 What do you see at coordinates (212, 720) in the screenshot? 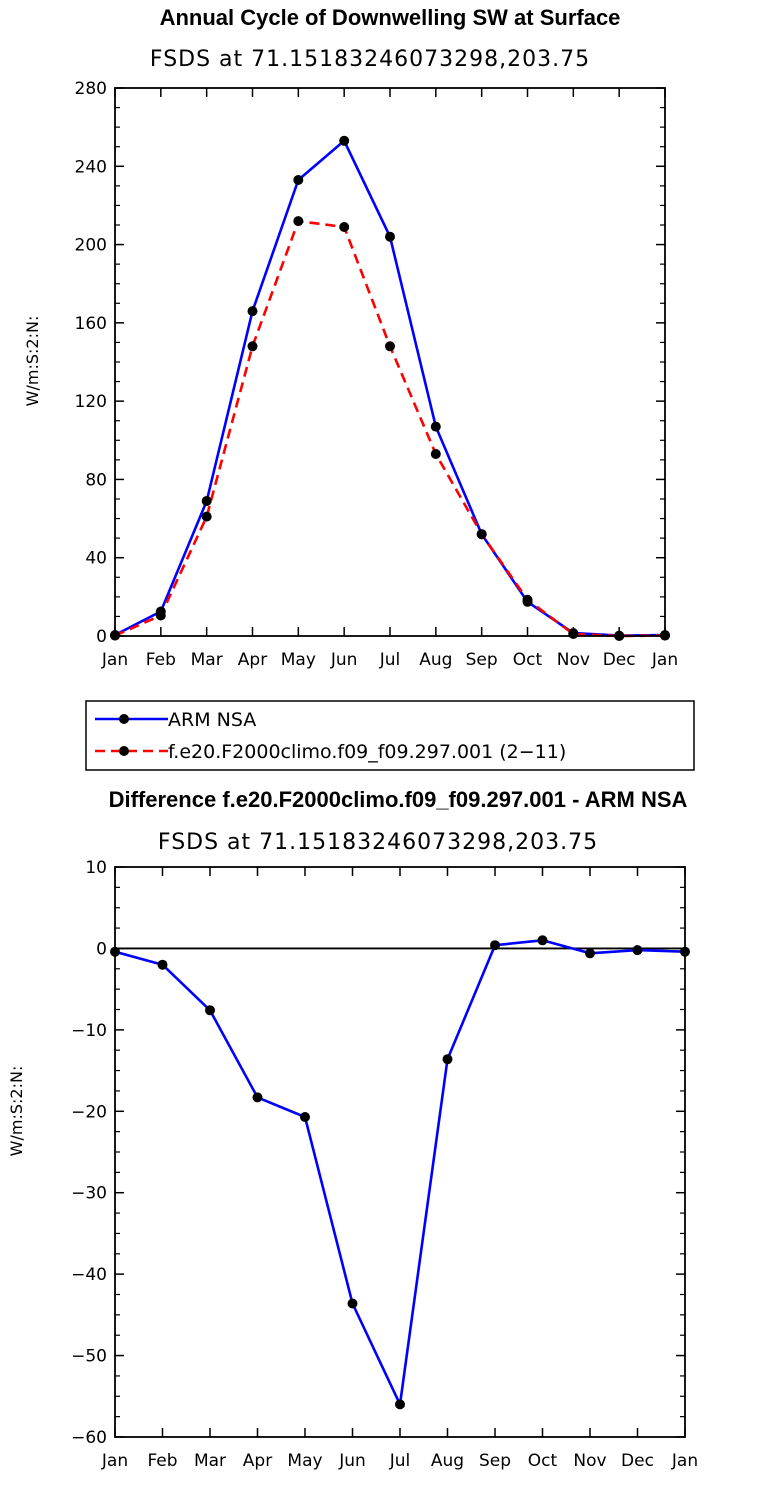
I see `legend-label-arm-nsa: ARM NSA` at bounding box center [212, 720].